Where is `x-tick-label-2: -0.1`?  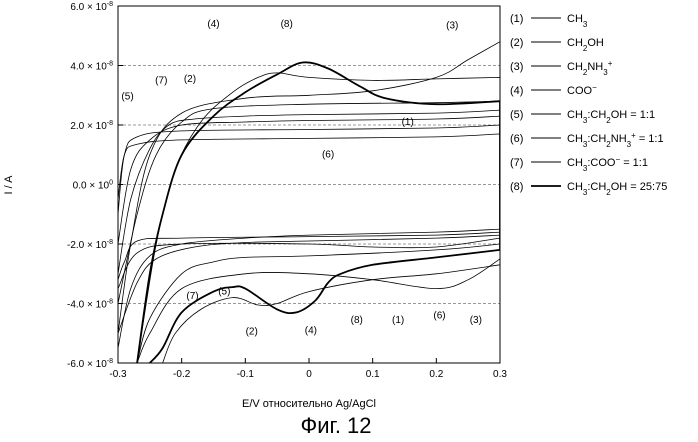
x-tick-label-2: -0.1 is located at coordinates (246, 374).